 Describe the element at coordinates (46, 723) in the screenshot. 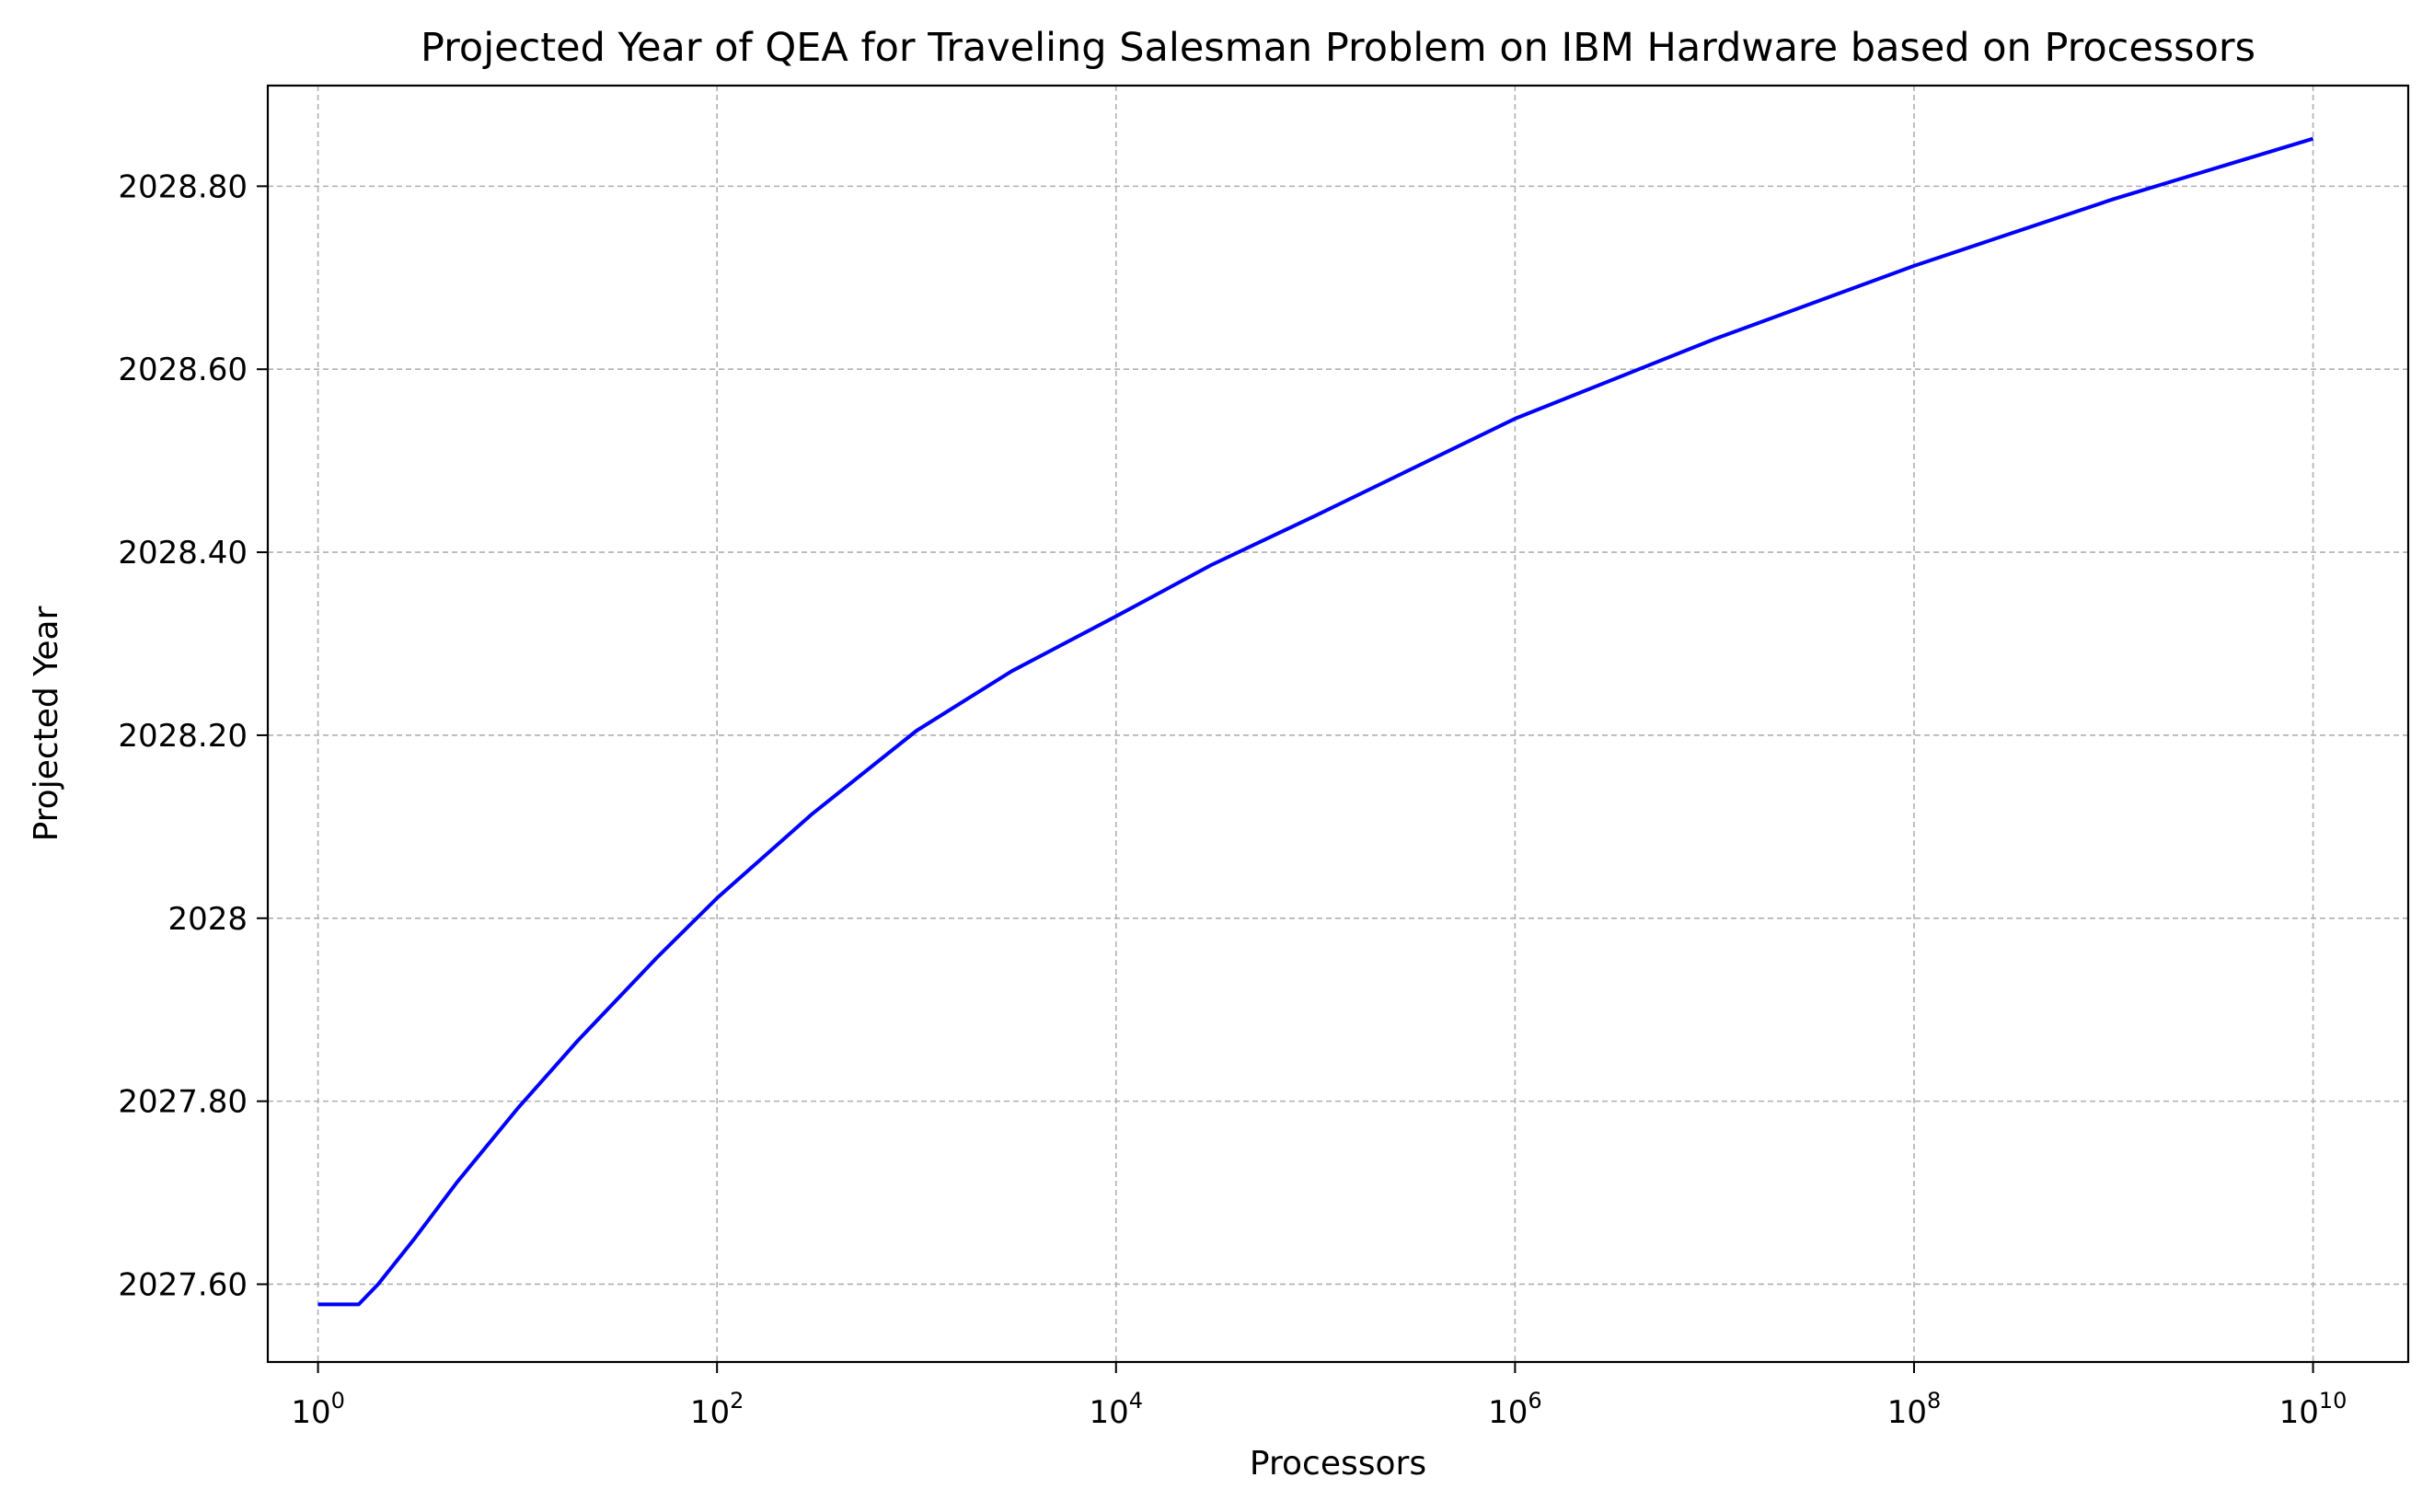

I see `y-axis-label: Projected Year` at that location.